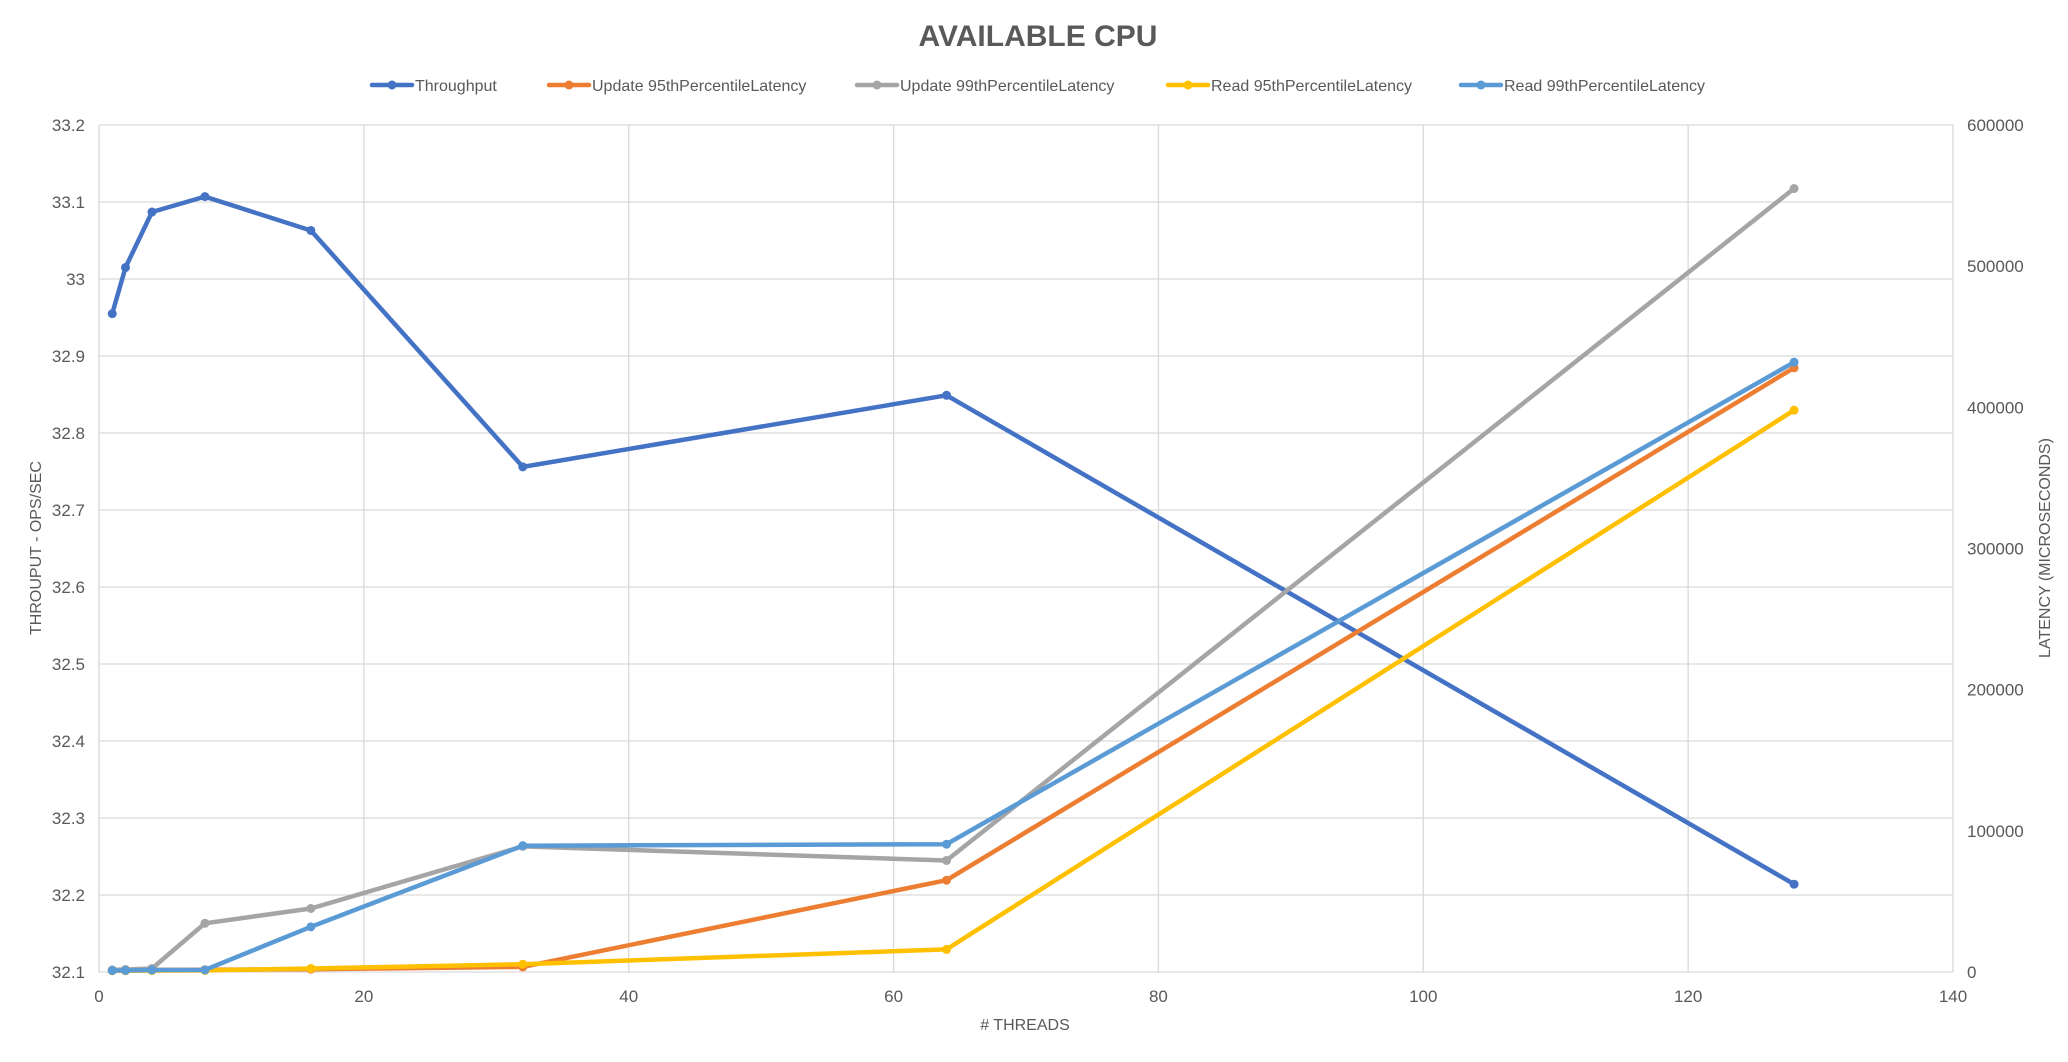 Image resolution: width=2068 pixels, height=1062 pixels. I want to click on legend-item: Update 95thPercentileLatency, so click(676, 86).